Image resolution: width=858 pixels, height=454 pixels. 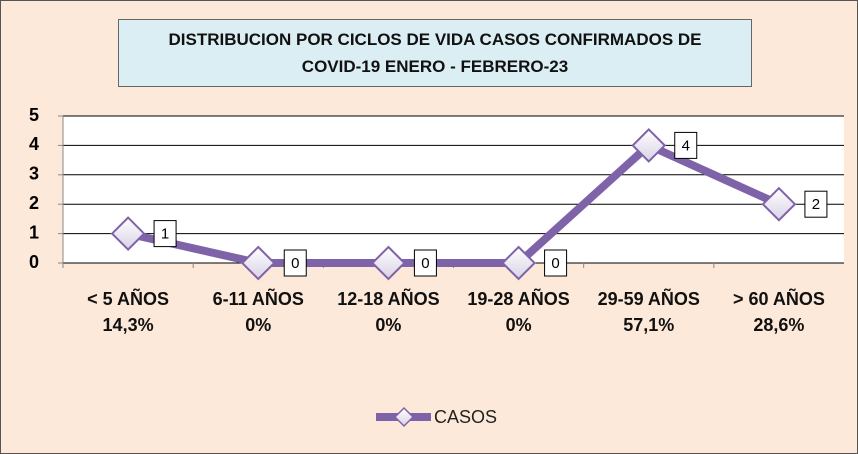 What do you see at coordinates (388, 312) in the screenshot?
I see `x-tick-label: 12-18 AÑOS 0%` at bounding box center [388, 312].